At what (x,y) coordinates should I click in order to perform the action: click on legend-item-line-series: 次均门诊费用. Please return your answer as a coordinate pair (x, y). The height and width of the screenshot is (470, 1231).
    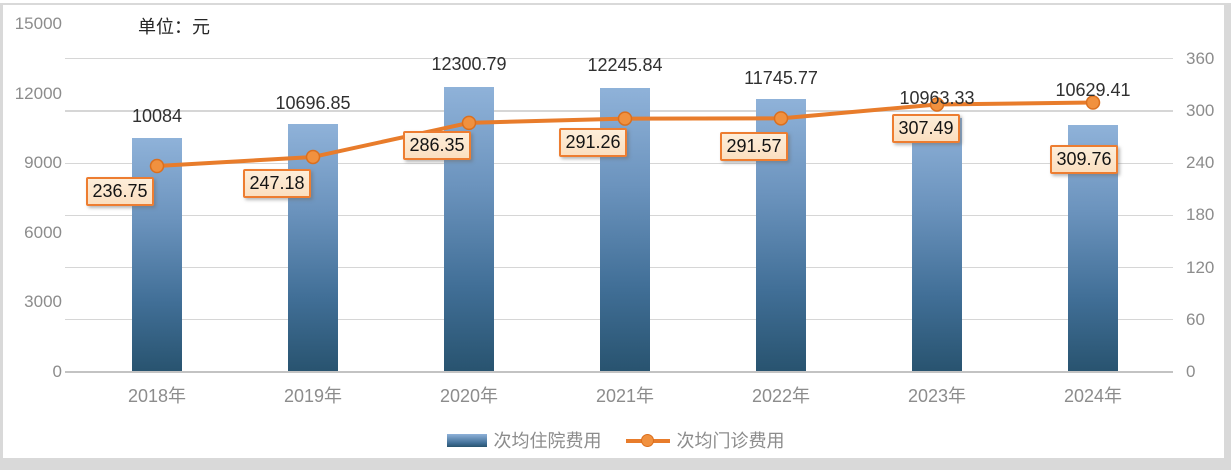
    Looking at the image, I should click on (705, 440).